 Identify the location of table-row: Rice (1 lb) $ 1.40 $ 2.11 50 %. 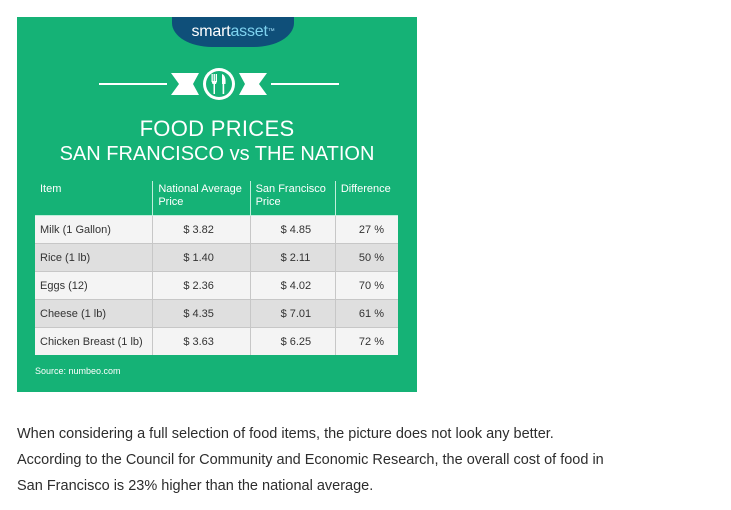
(216, 257).